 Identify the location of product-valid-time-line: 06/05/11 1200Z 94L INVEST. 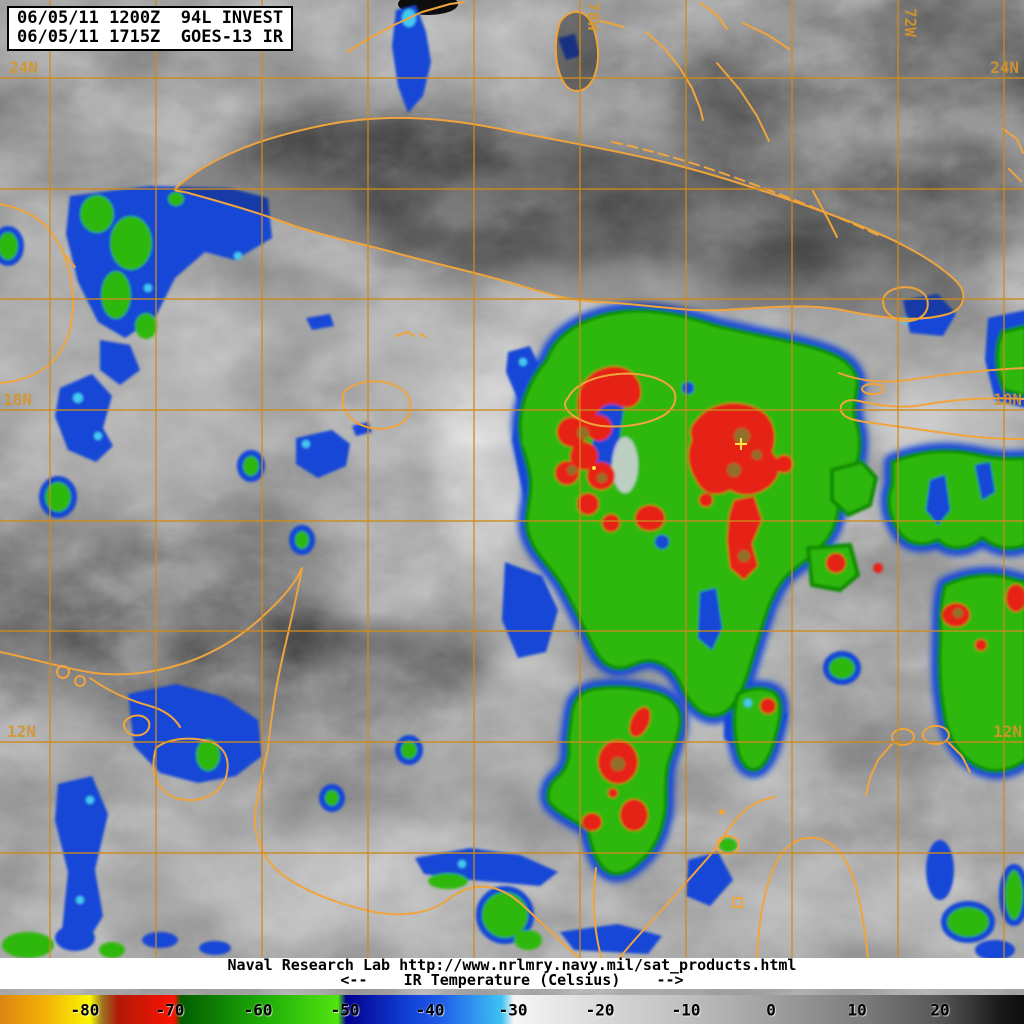
(150, 18).